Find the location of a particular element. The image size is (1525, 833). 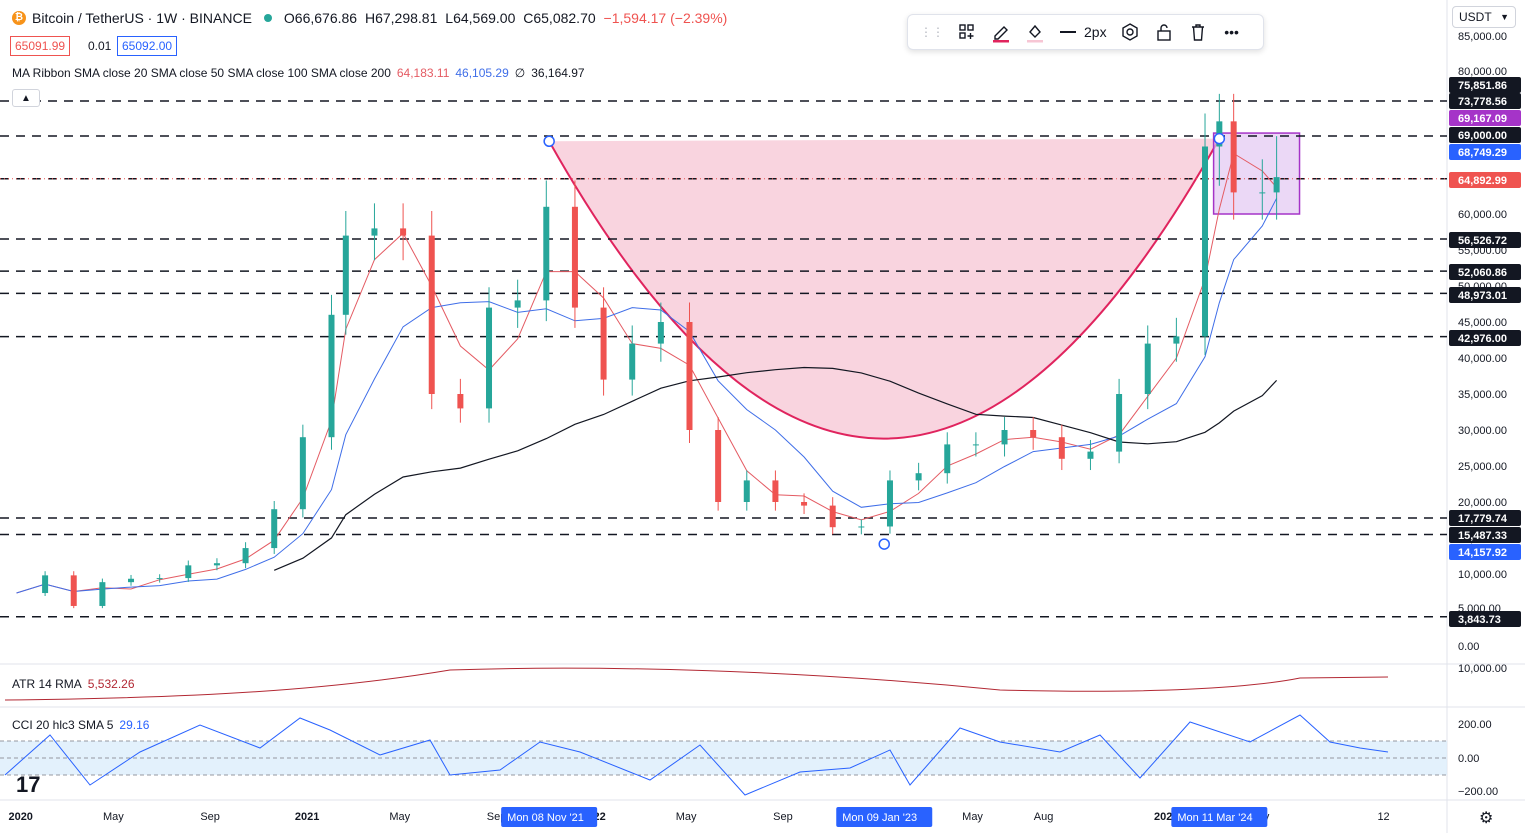

grid-icon is located at coordinates (967, 32).